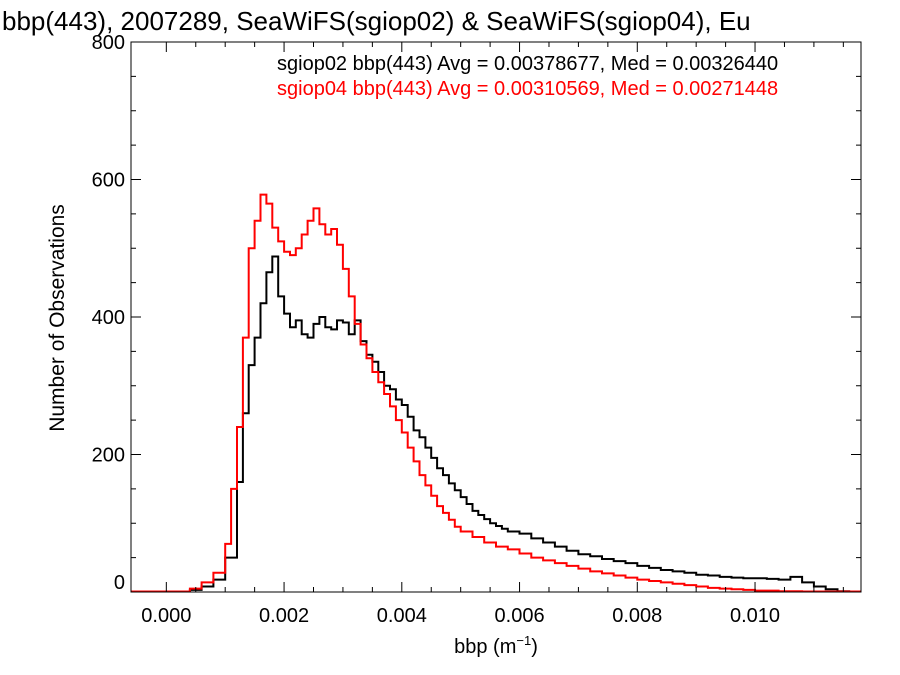 The height and width of the screenshot is (675, 900). Describe the element at coordinates (520, 616) in the screenshot. I see `x-tick-label: 0.006` at that location.